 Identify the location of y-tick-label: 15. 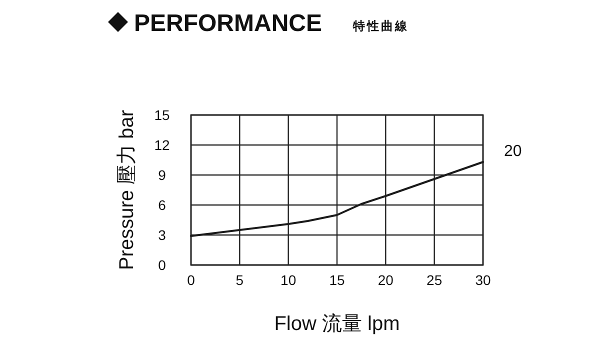
(162, 115).